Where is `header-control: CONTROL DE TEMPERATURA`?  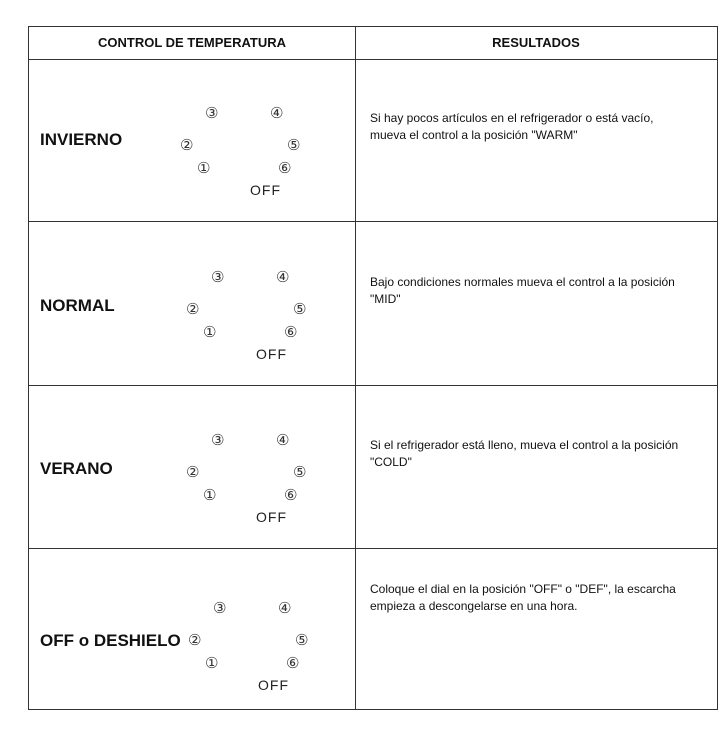 header-control: CONTROL DE TEMPERATURA is located at coordinates (192, 42).